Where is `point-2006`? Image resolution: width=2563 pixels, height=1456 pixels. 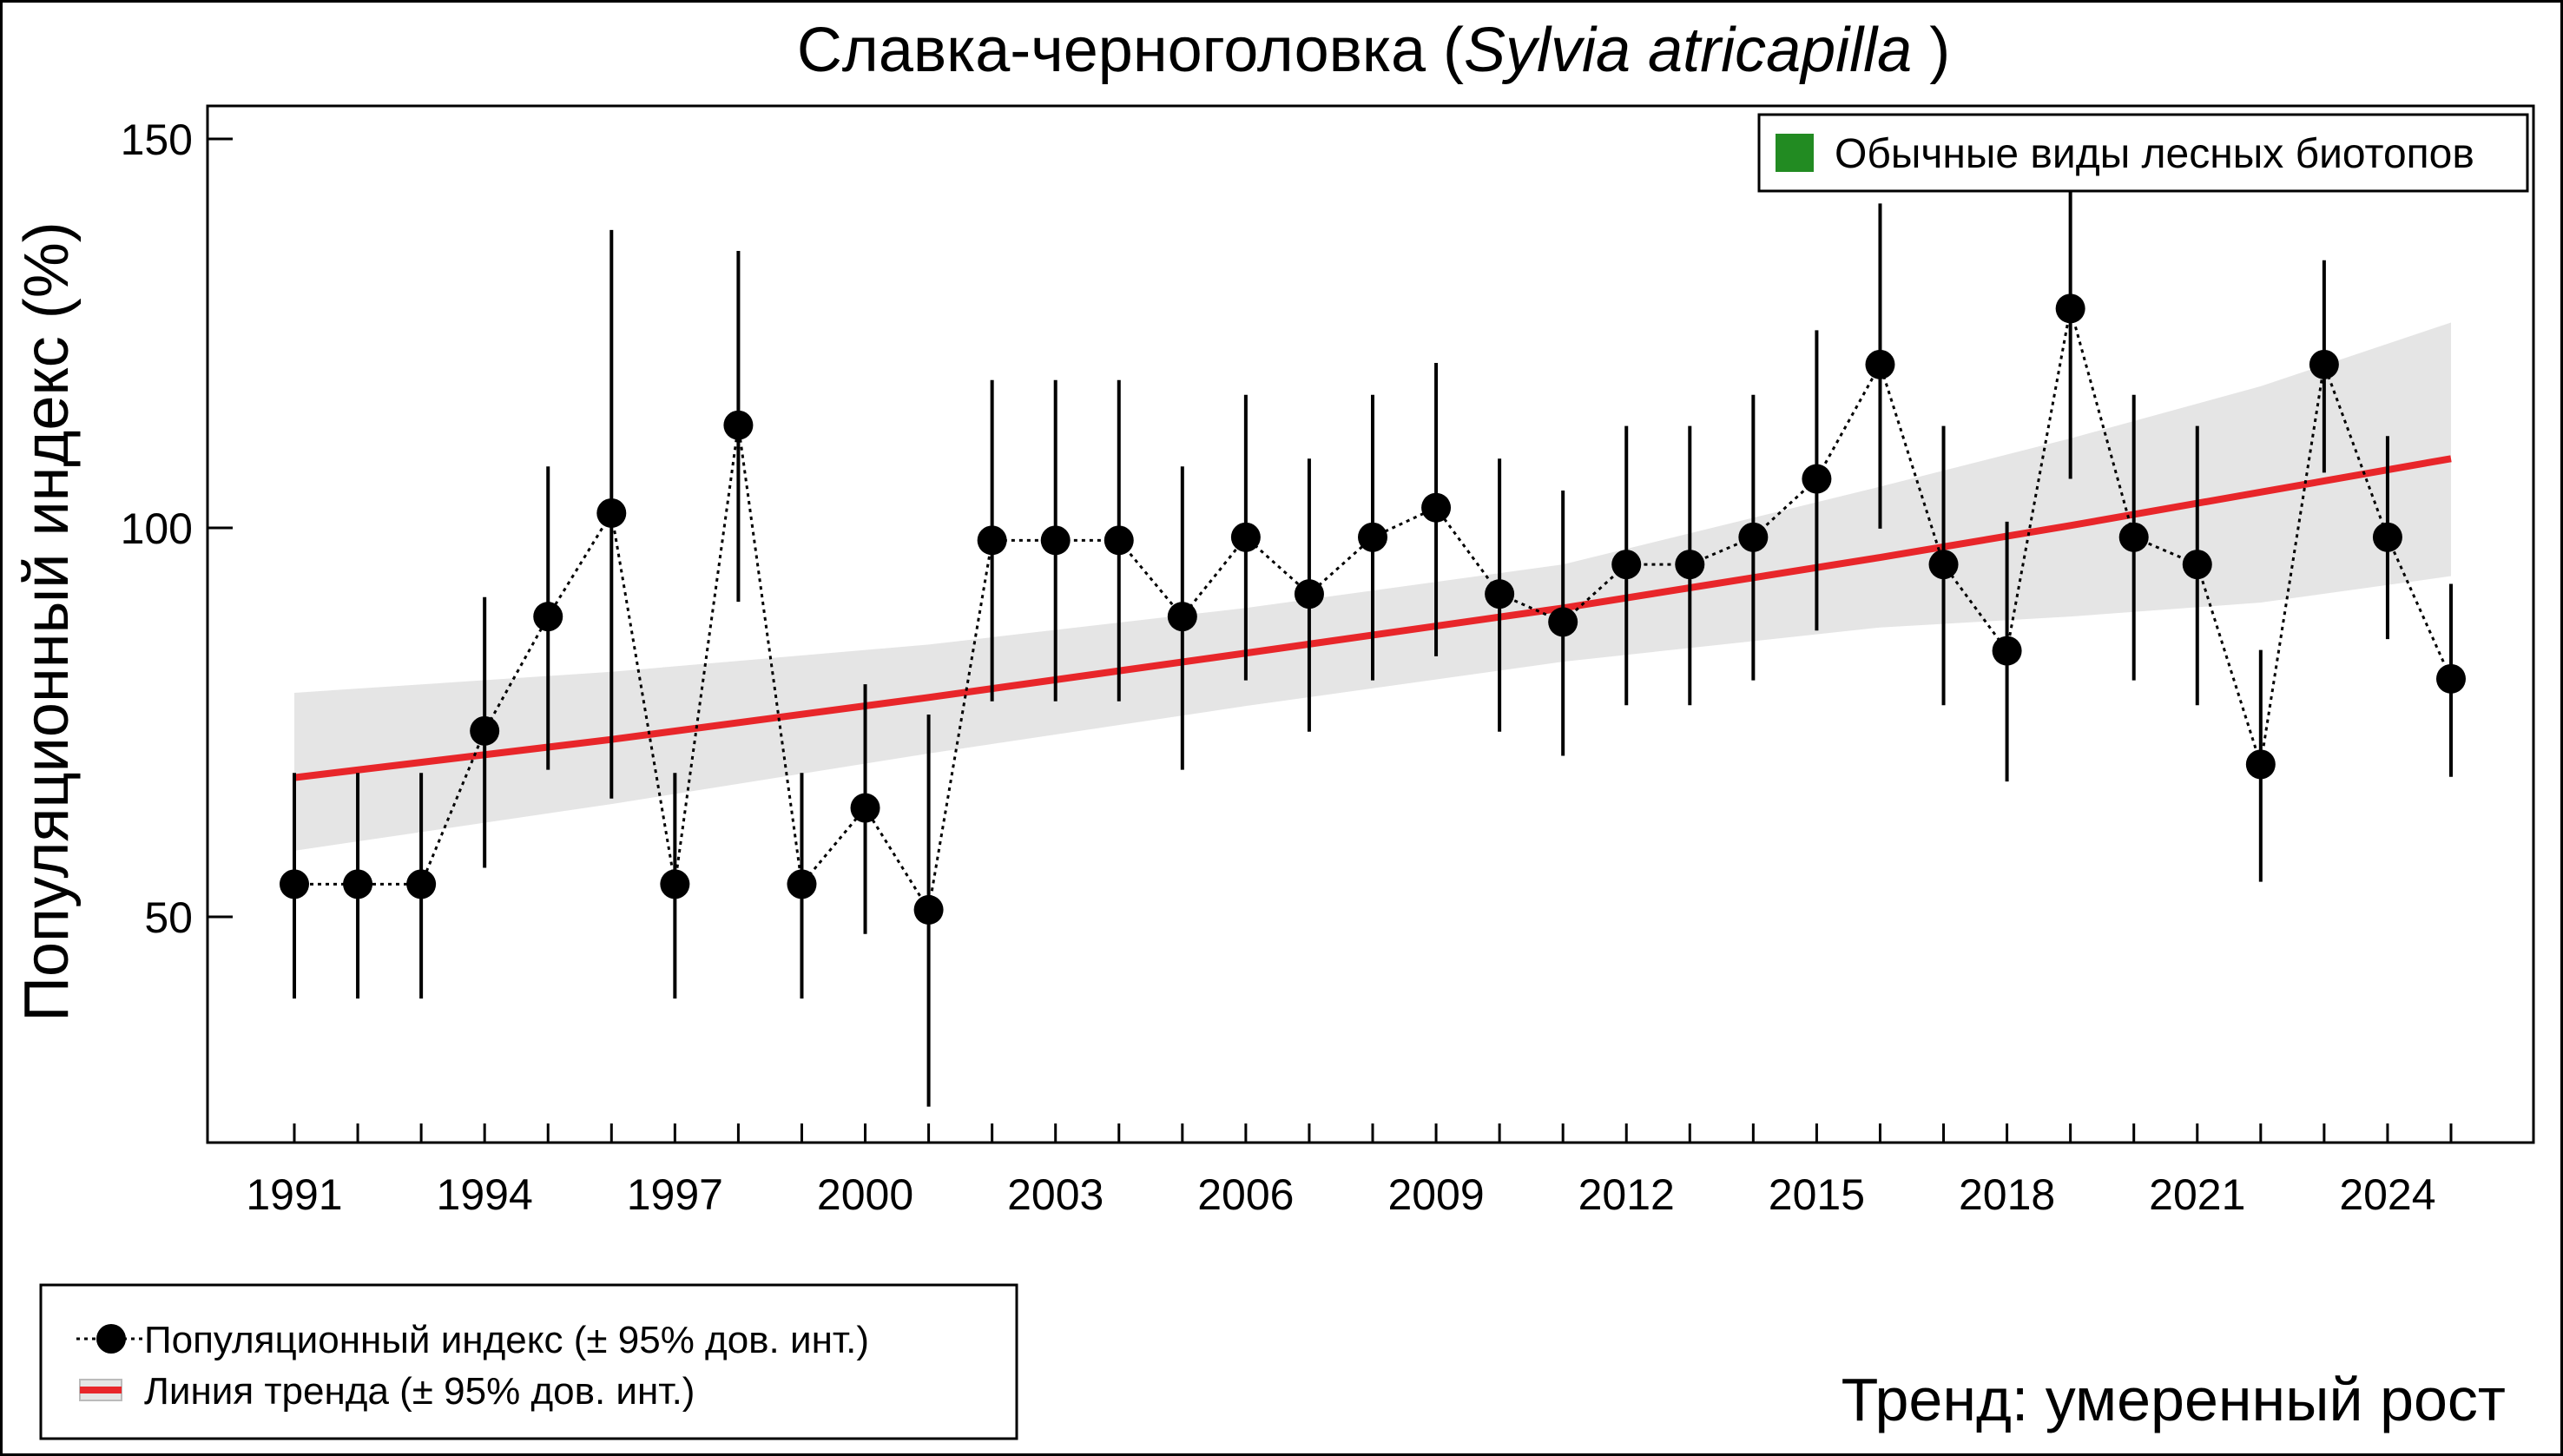 point-2006 is located at coordinates (1245, 537).